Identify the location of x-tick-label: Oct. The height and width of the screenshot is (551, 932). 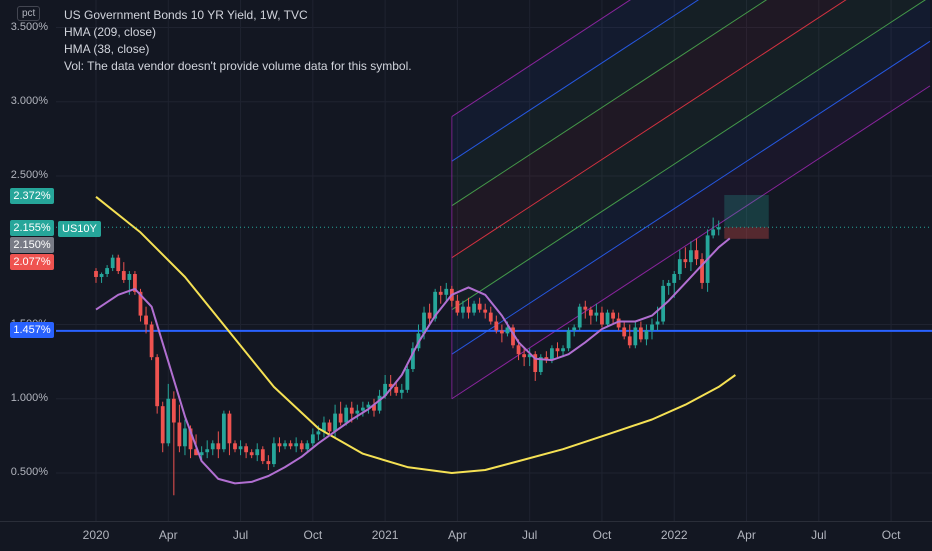
(602, 535).